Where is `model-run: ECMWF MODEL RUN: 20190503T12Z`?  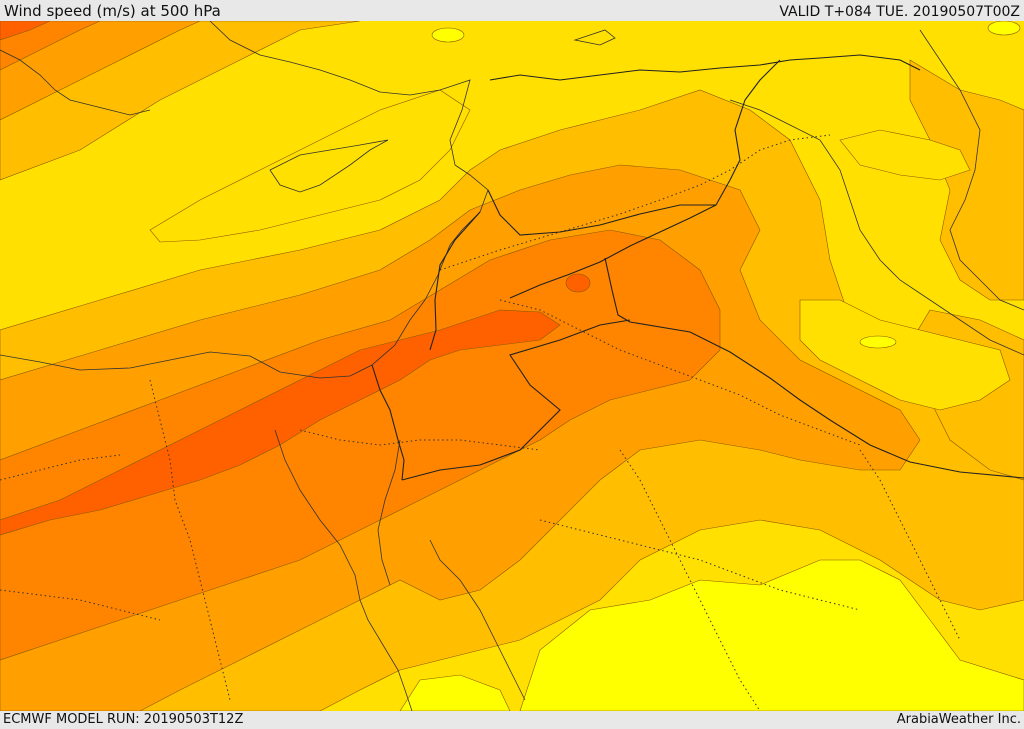
model-run: ECMWF MODEL RUN: 20190503T12Z is located at coordinates (123, 719).